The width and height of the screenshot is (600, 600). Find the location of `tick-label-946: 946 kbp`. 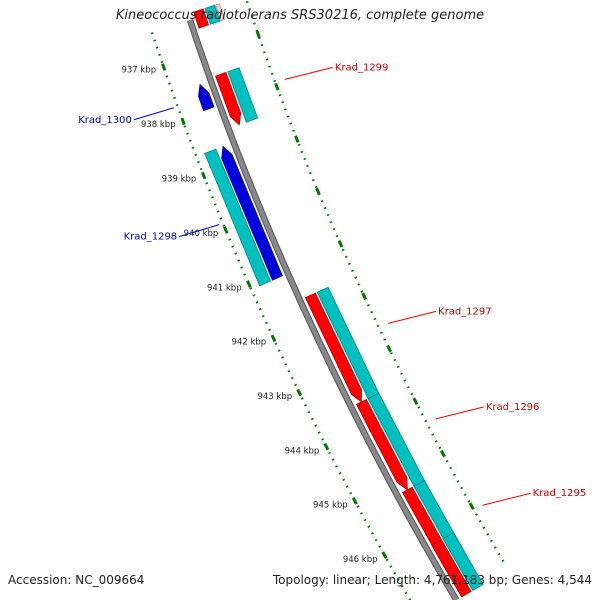

tick-label-946: 946 kbp is located at coordinates (360, 560).